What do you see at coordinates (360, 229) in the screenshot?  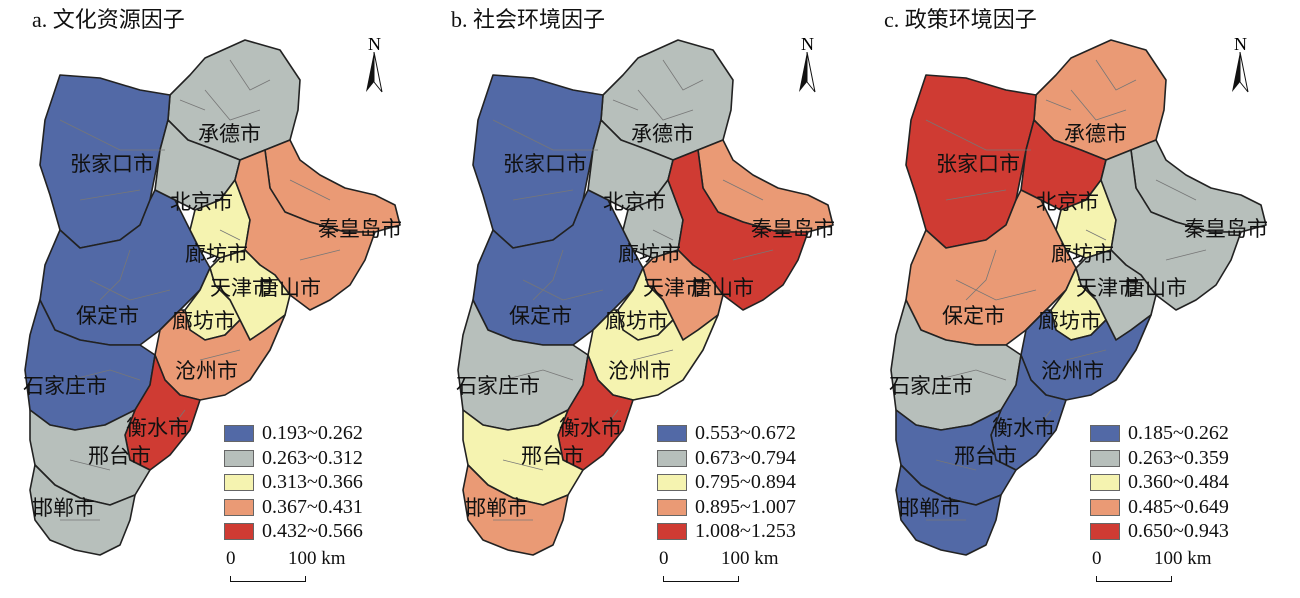 I see `city-label-qinhuangdao: 秦皇岛市` at bounding box center [360, 229].